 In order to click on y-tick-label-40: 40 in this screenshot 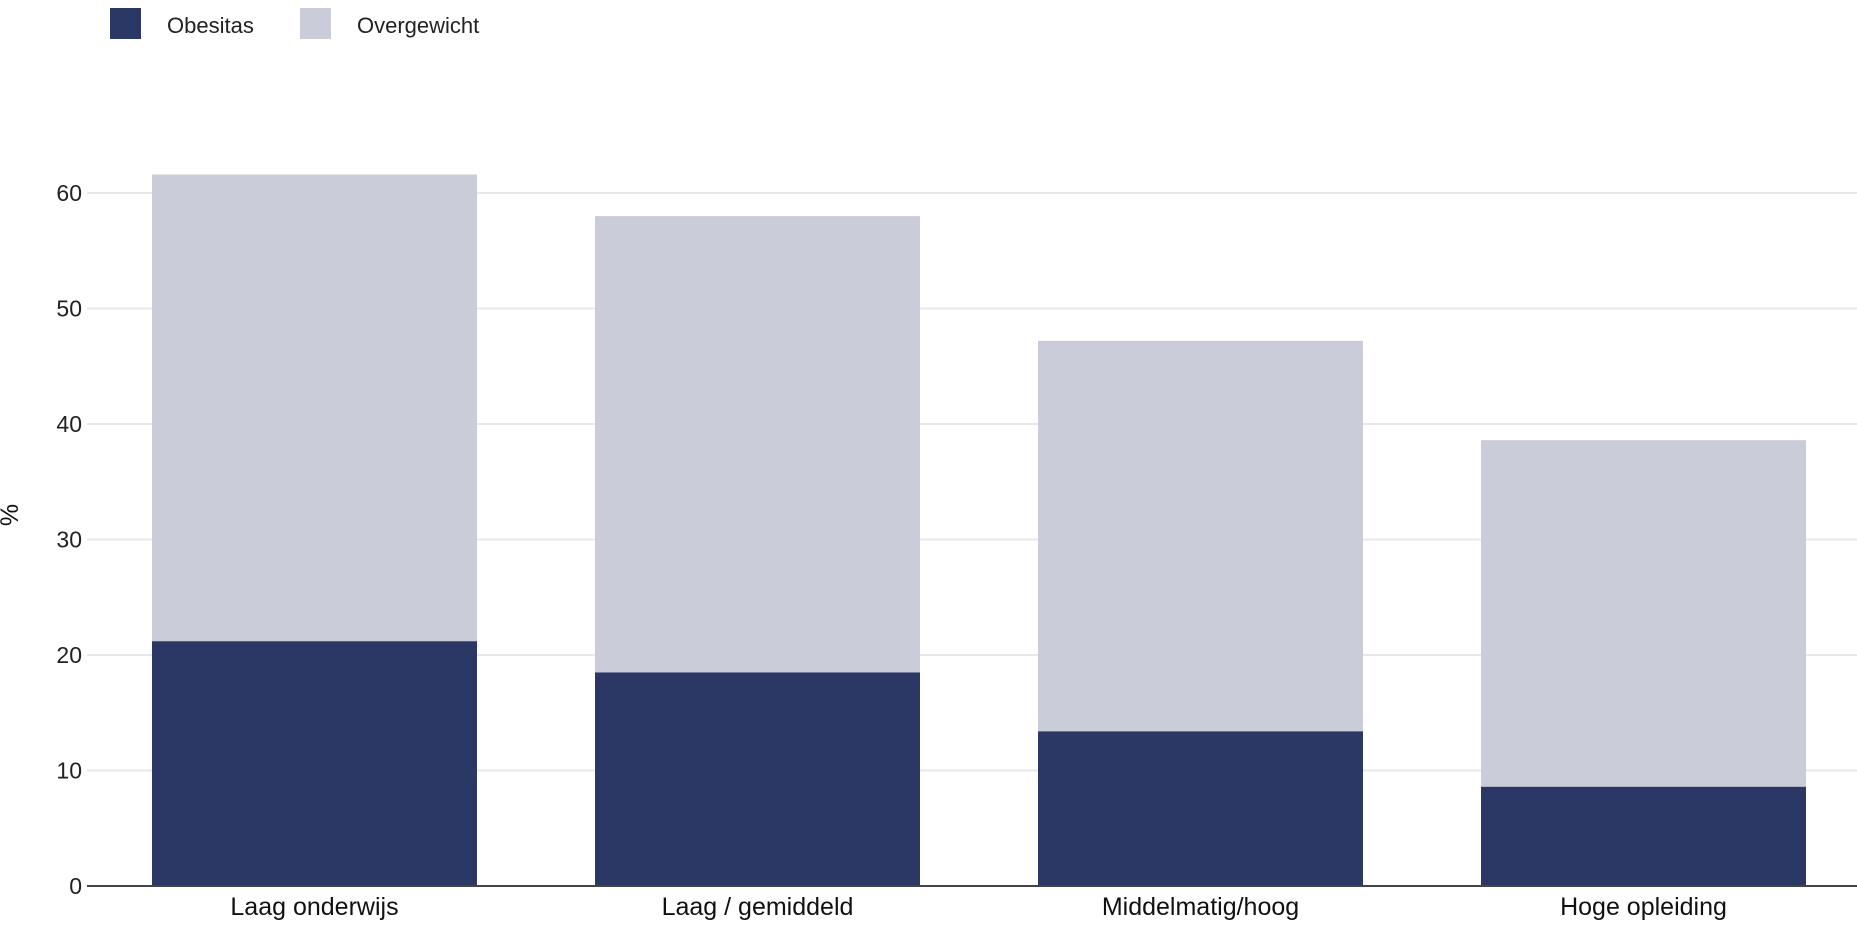, I will do `click(69, 424)`.